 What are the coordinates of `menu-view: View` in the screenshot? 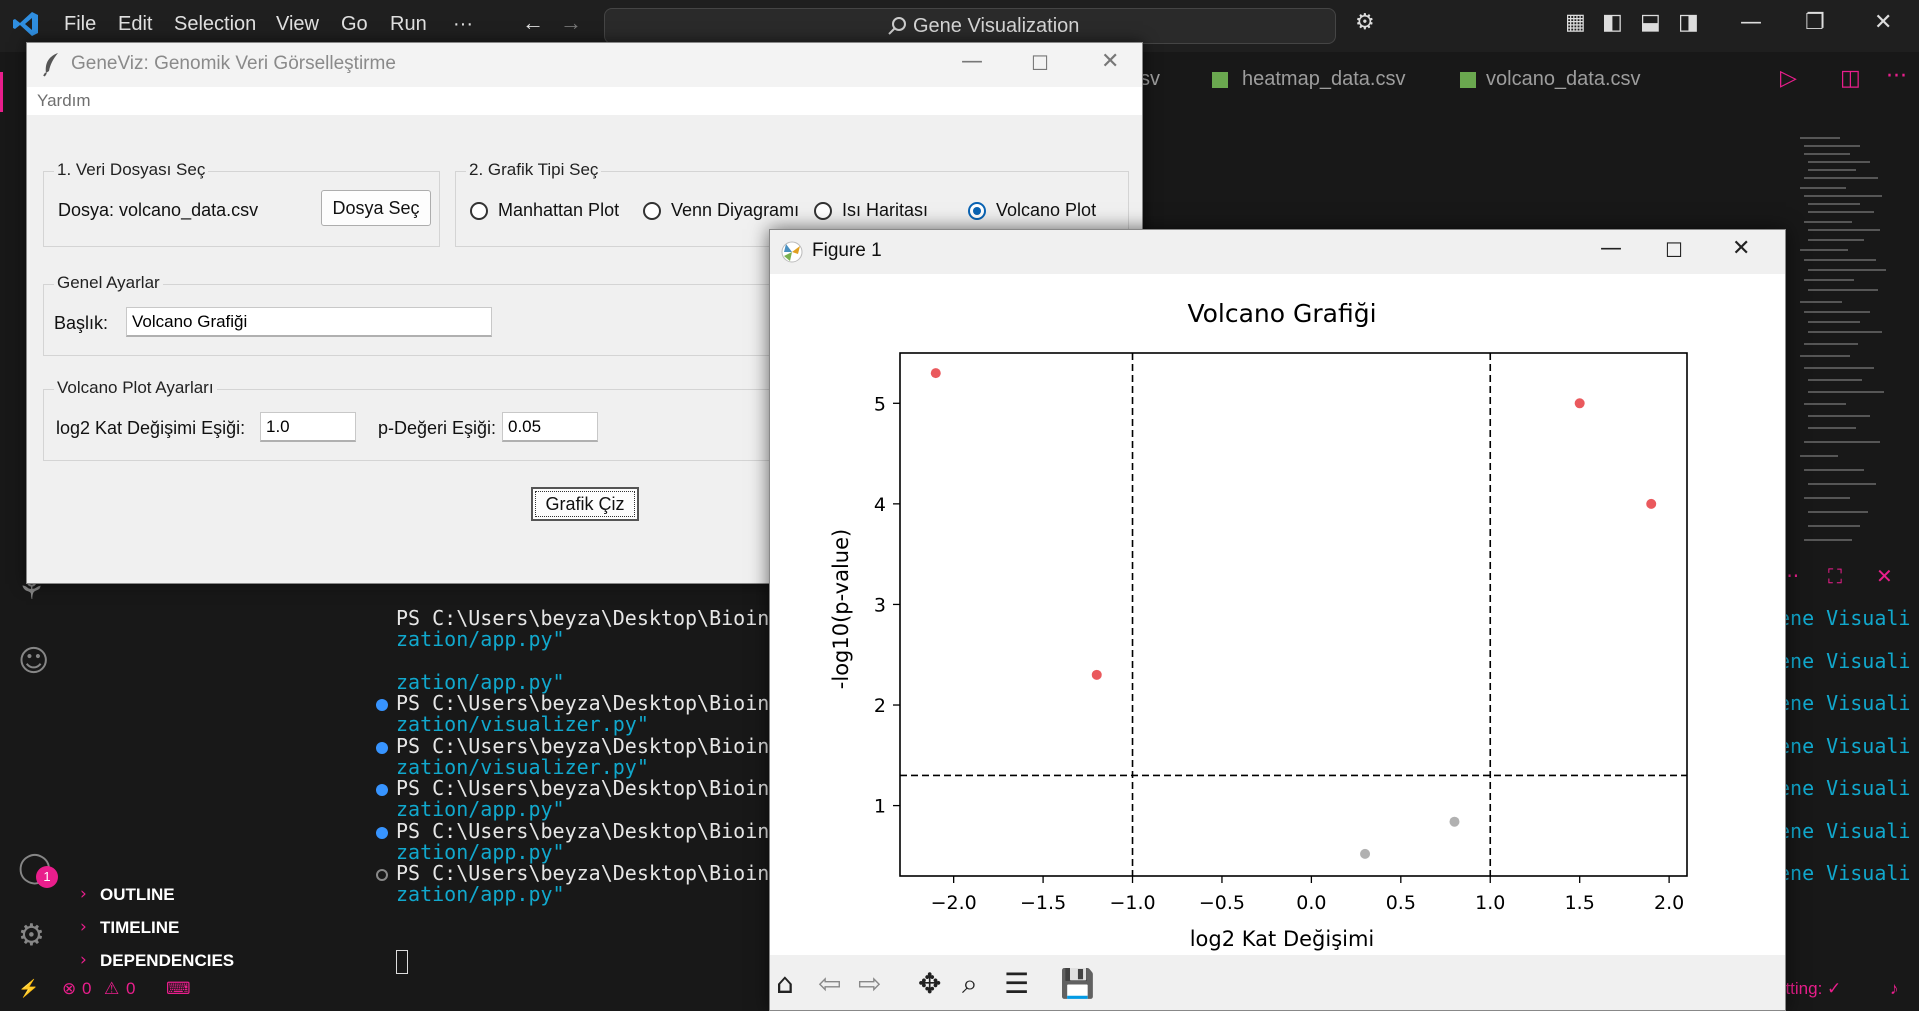 It's located at (297, 24).